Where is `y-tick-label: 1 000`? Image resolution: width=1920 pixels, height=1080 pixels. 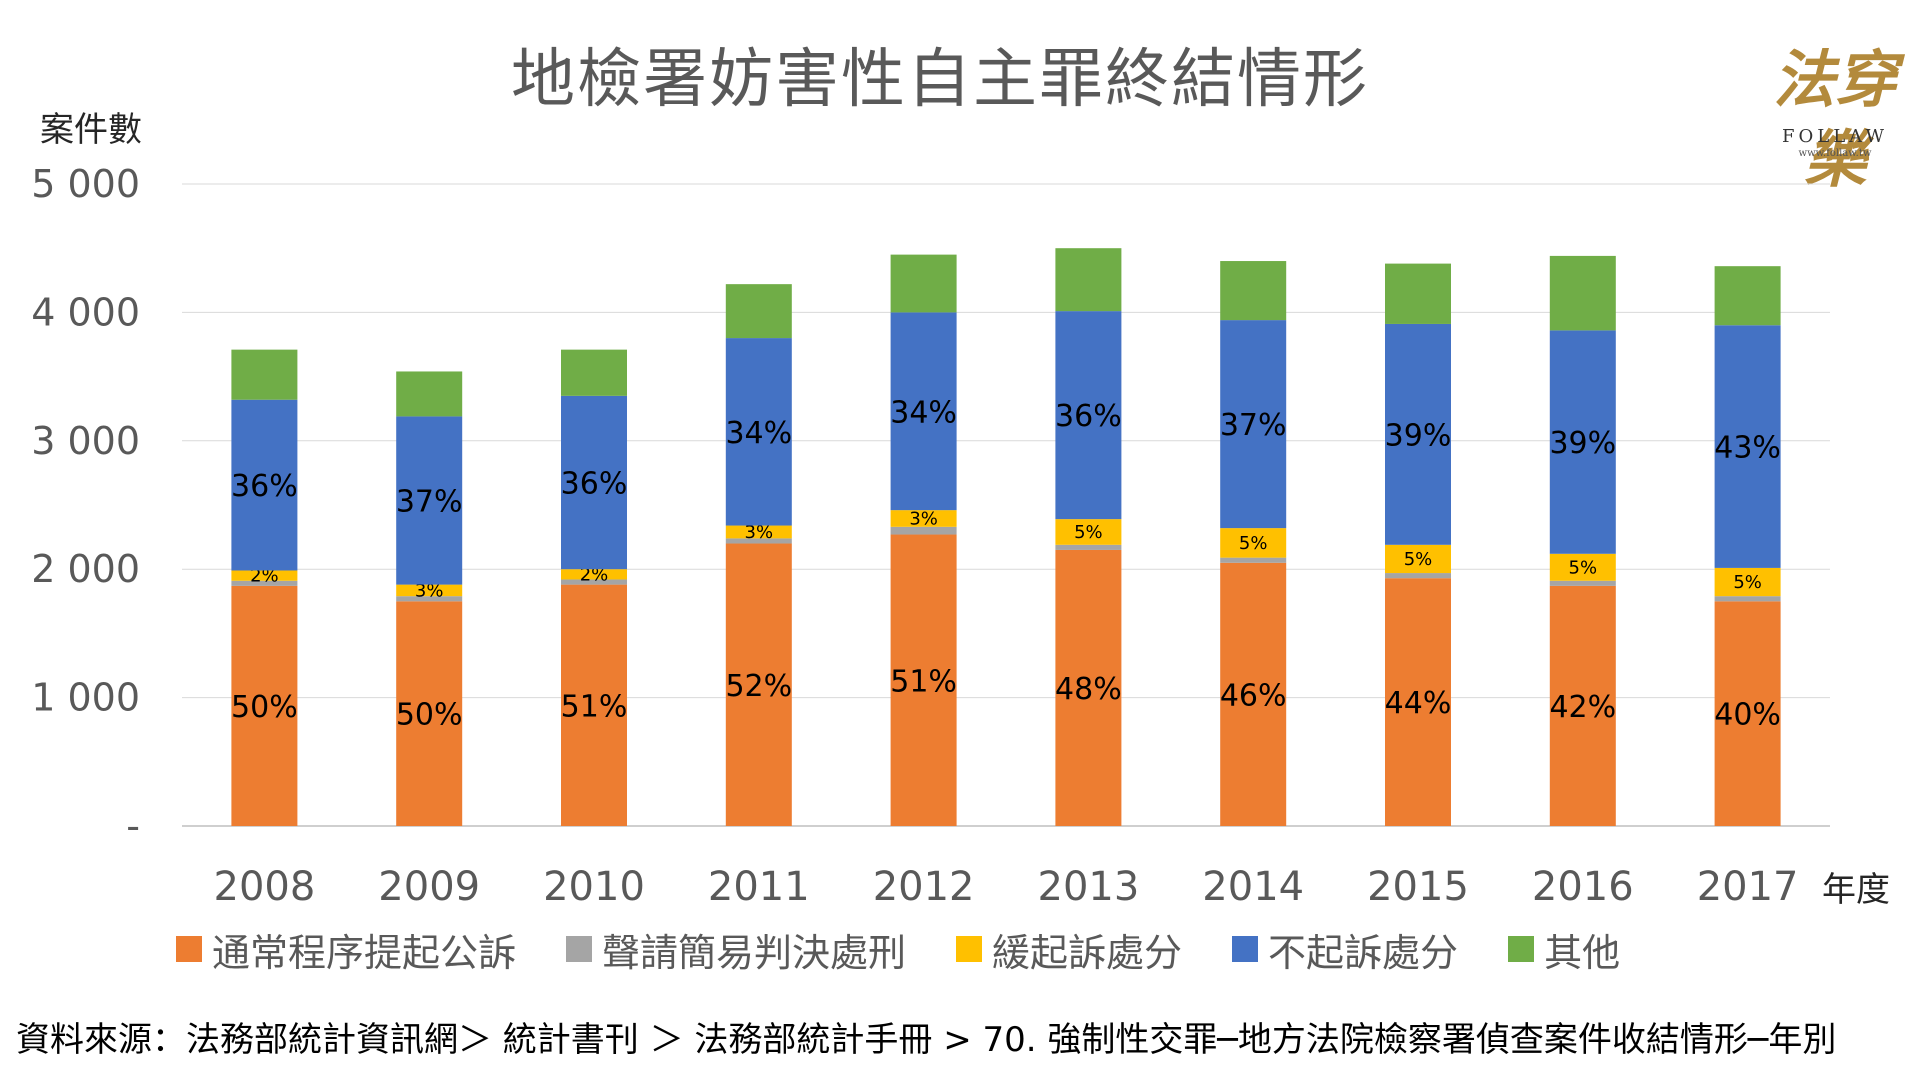 y-tick-label: 1 000 is located at coordinates (85, 698).